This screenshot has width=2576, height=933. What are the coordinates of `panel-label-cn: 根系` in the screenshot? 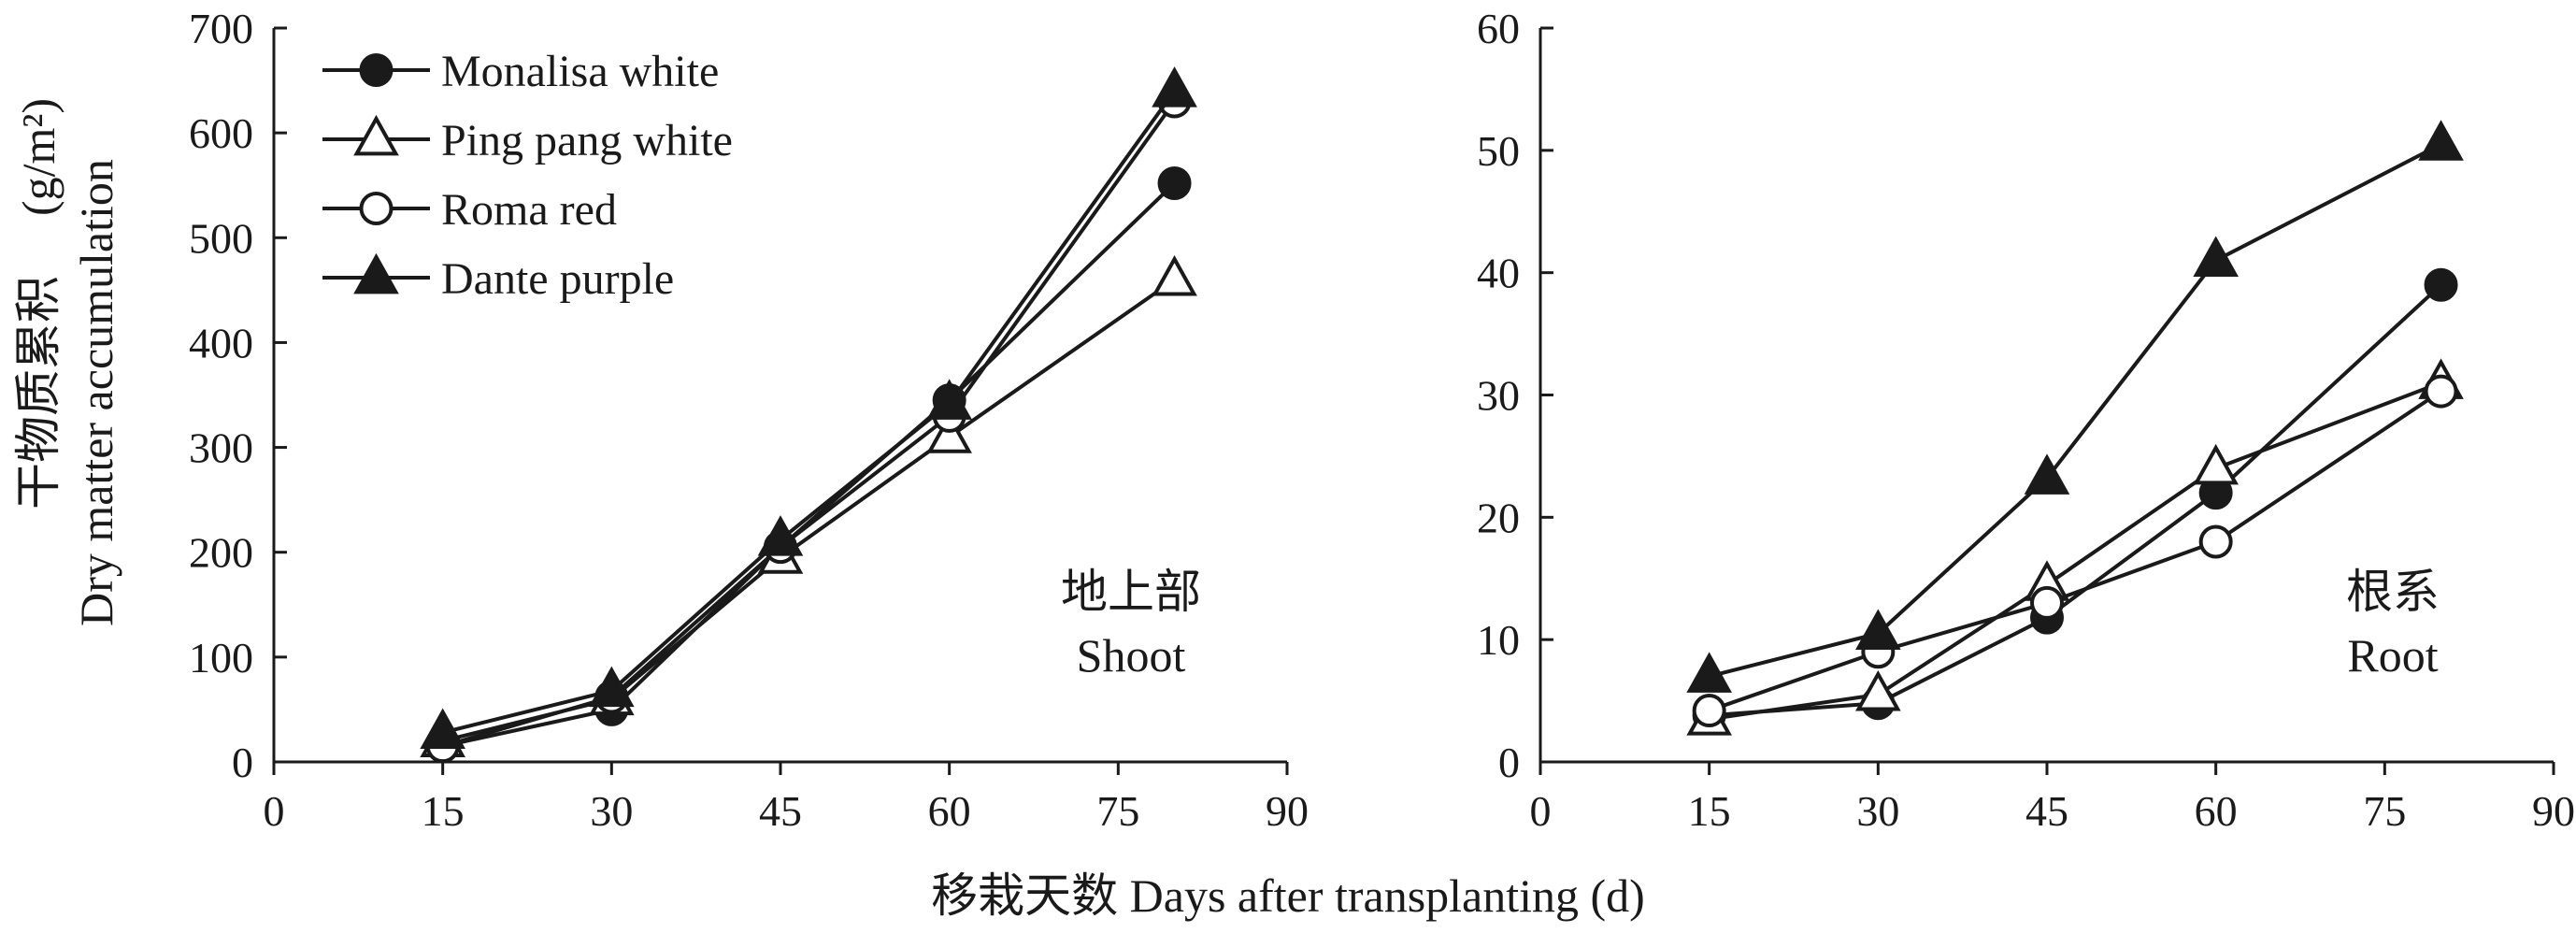 It's located at (2393, 592).